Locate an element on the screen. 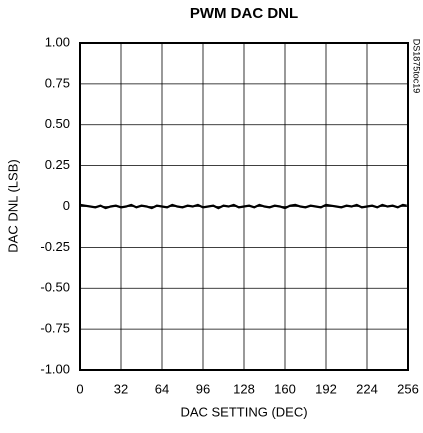 This screenshot has width=423, height=433. x-tick-label: 256 is located at coordinates (408, 388).